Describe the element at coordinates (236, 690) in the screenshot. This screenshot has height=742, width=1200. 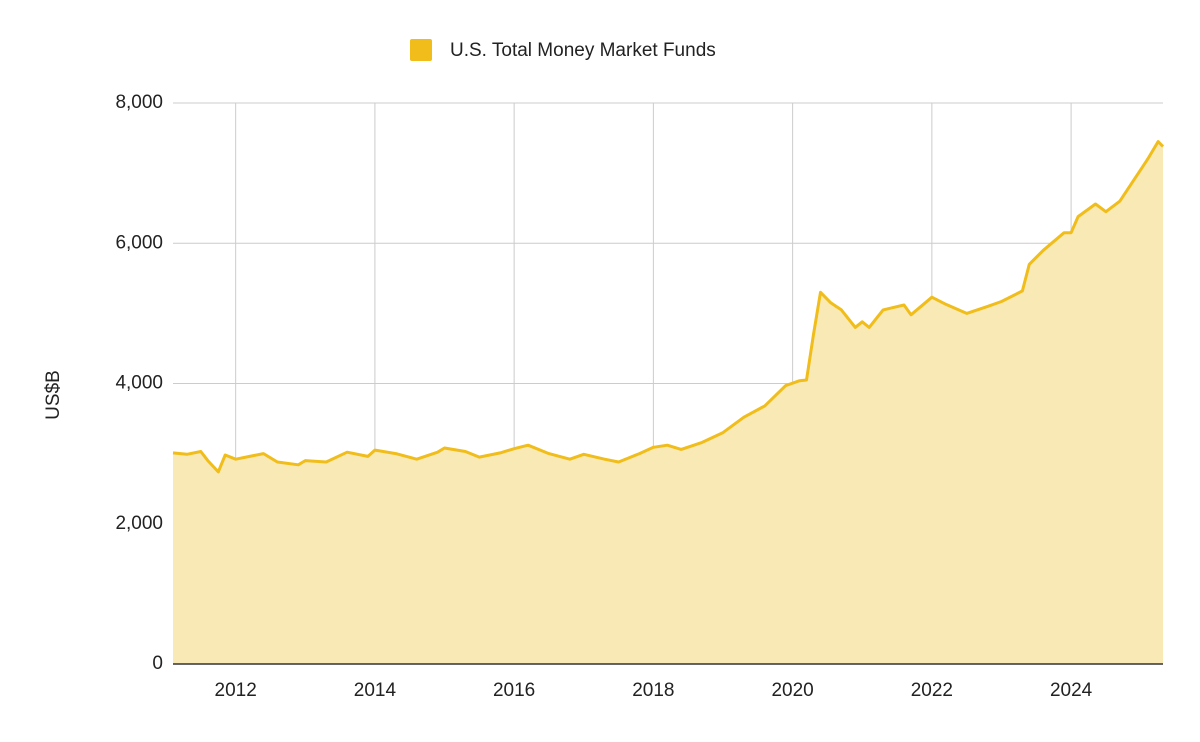
I see `x-tick-label: 2012` at that location.